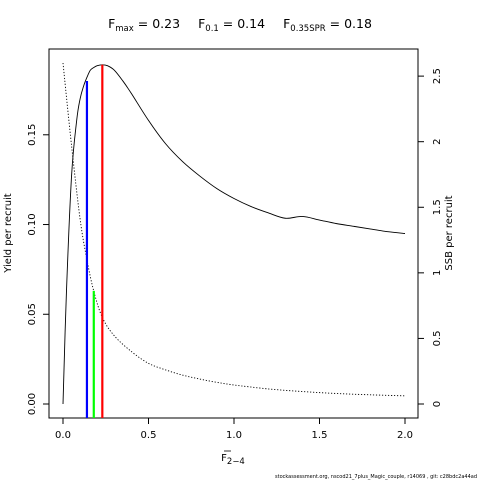 The width and height of the screenshot is (480, 480). What do you see at coordinates (94, 241) in the screenshot?
I see `reference-lines-layer` at bounding box center [94, 241].